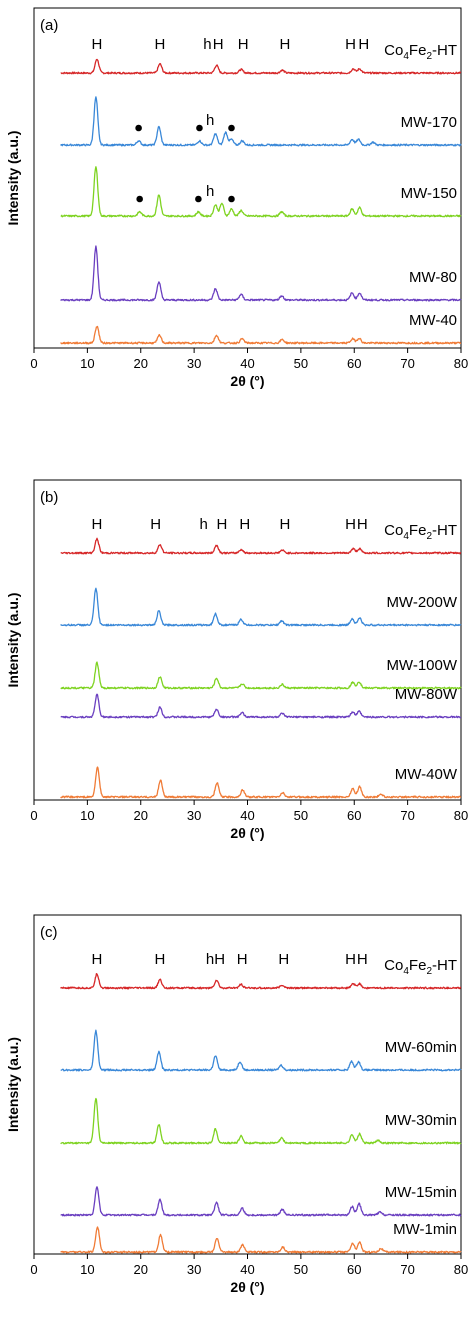 Image resolution: width=474 pixels, height=1340 pixels. Describe the element at coordinates (433, 320) in the screenshot. I see `series-label: MW-40` at that location.